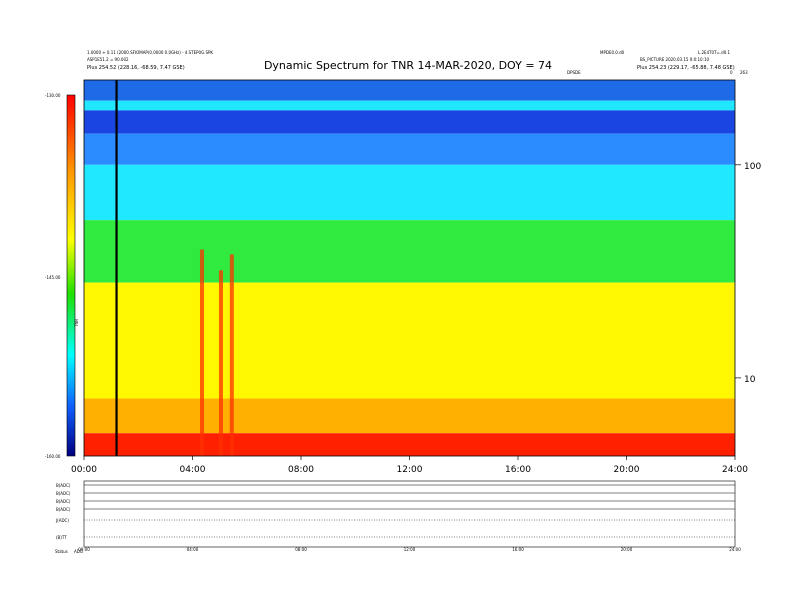  Describe the element at coordinates (108, 59) in the screenshot. I see `header-left-line2: ASP1E51.2 = 90.002` at that location.